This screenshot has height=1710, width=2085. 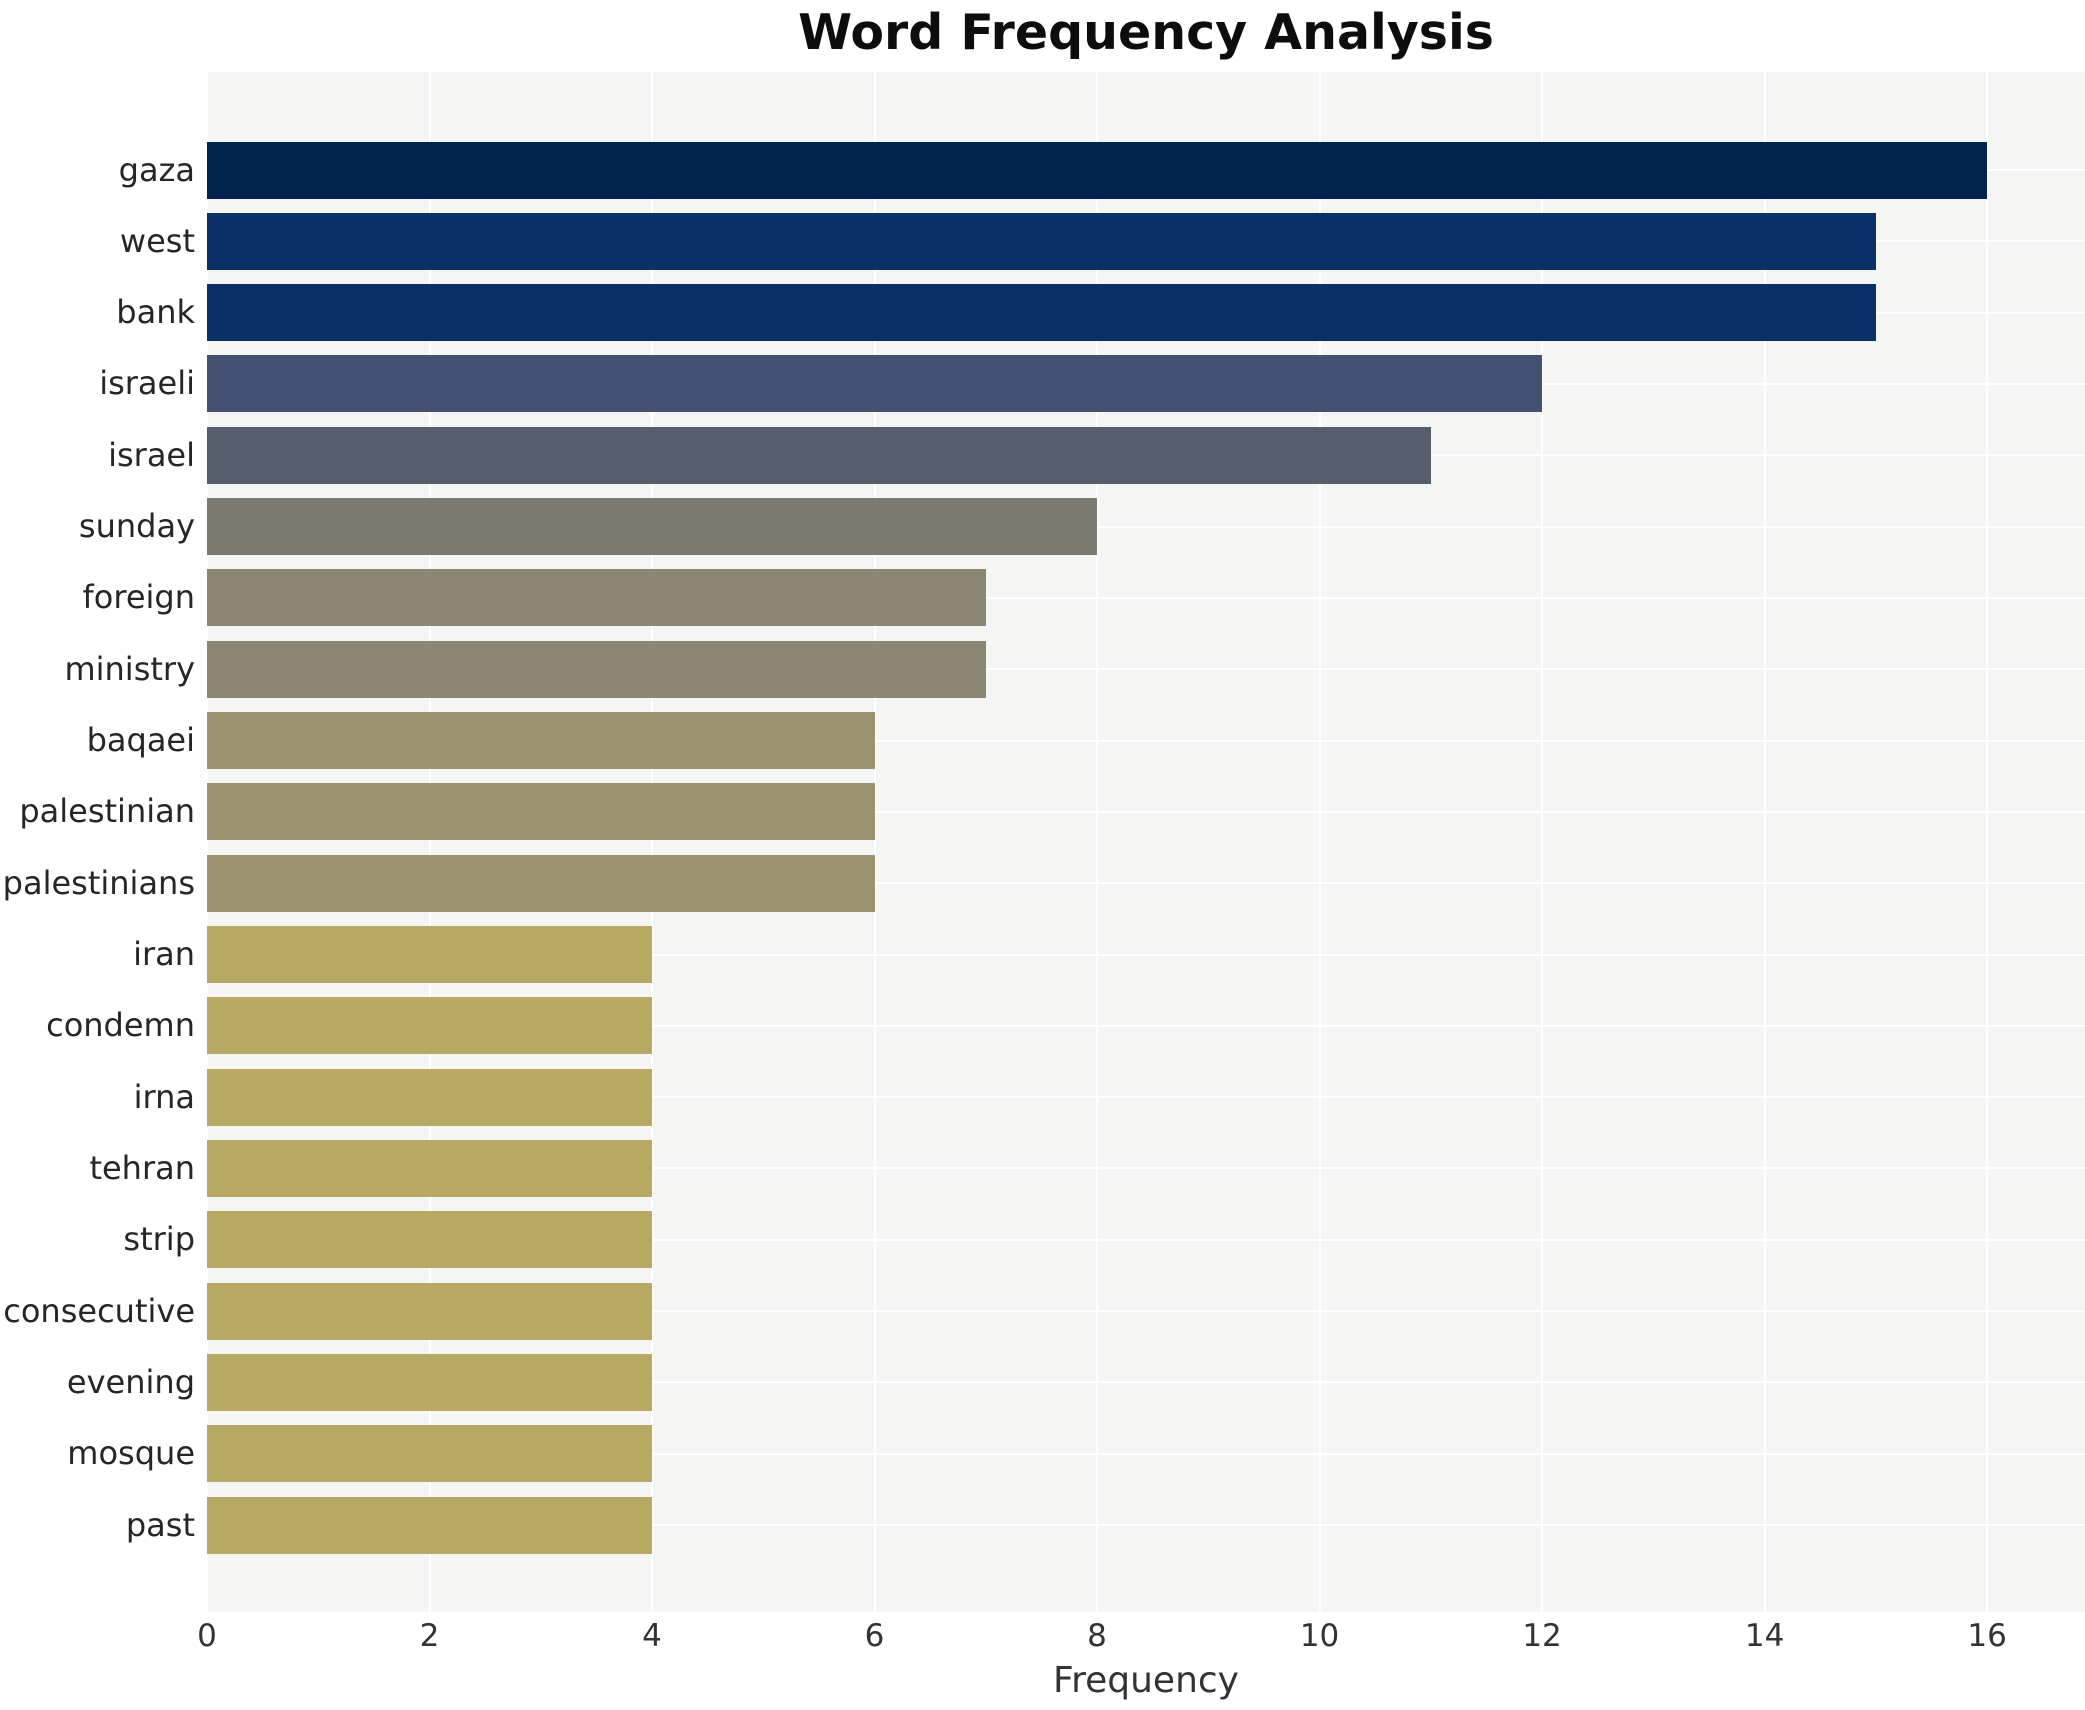 I want to click on bar-baqaei, so click(x=541, y=741).